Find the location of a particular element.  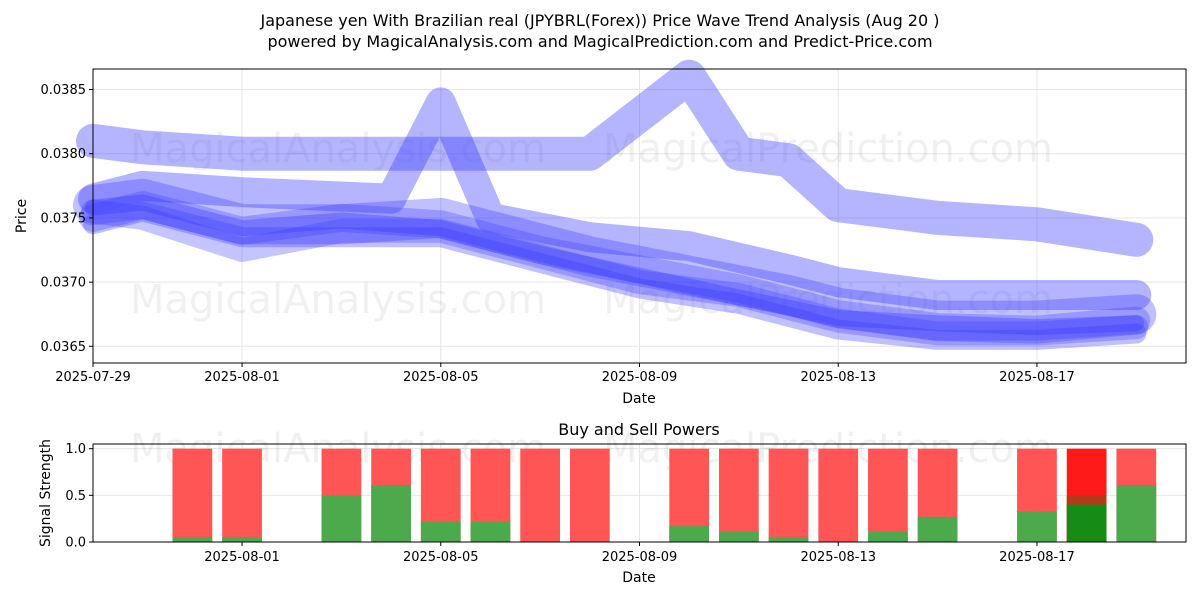

price-x-tick-label: 2025-08-01 is located at coordinates (242, 377).